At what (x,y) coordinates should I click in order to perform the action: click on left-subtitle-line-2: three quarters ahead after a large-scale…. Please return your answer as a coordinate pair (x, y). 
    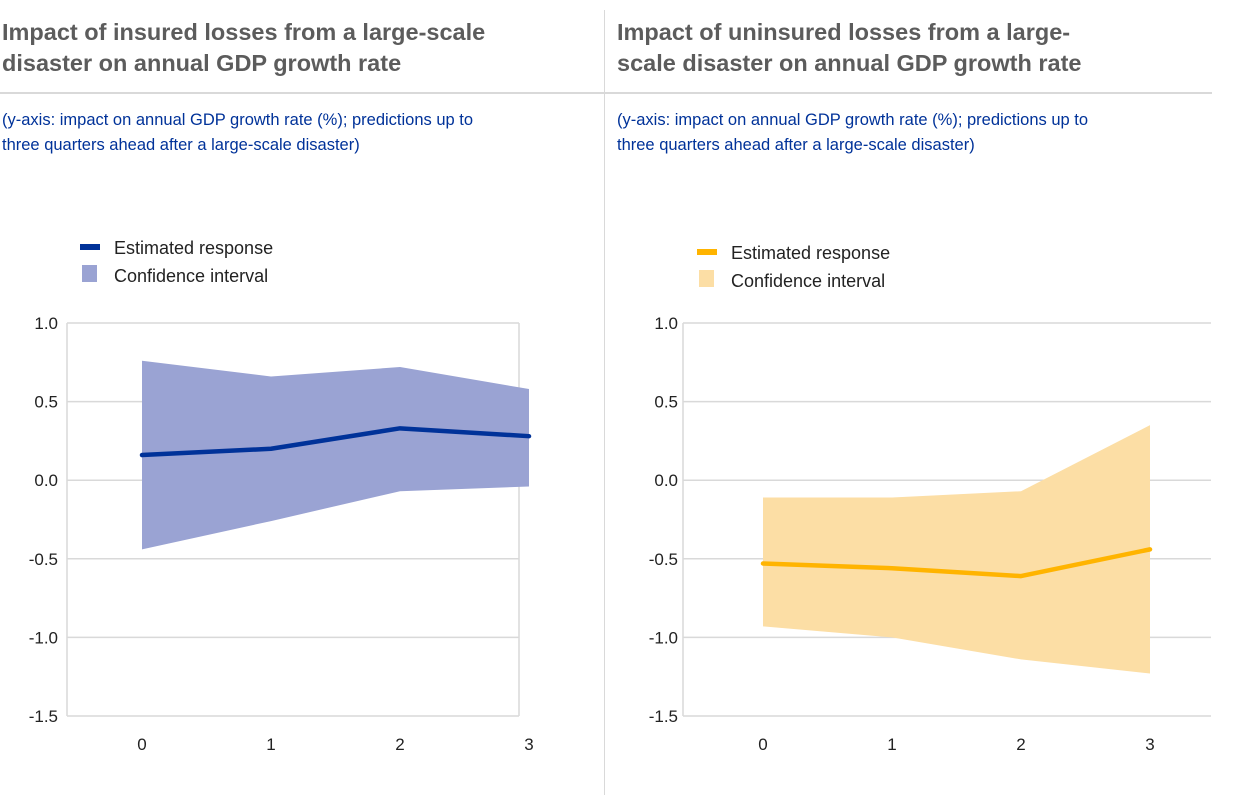
    Looking at the image, I should click on (181, 145).